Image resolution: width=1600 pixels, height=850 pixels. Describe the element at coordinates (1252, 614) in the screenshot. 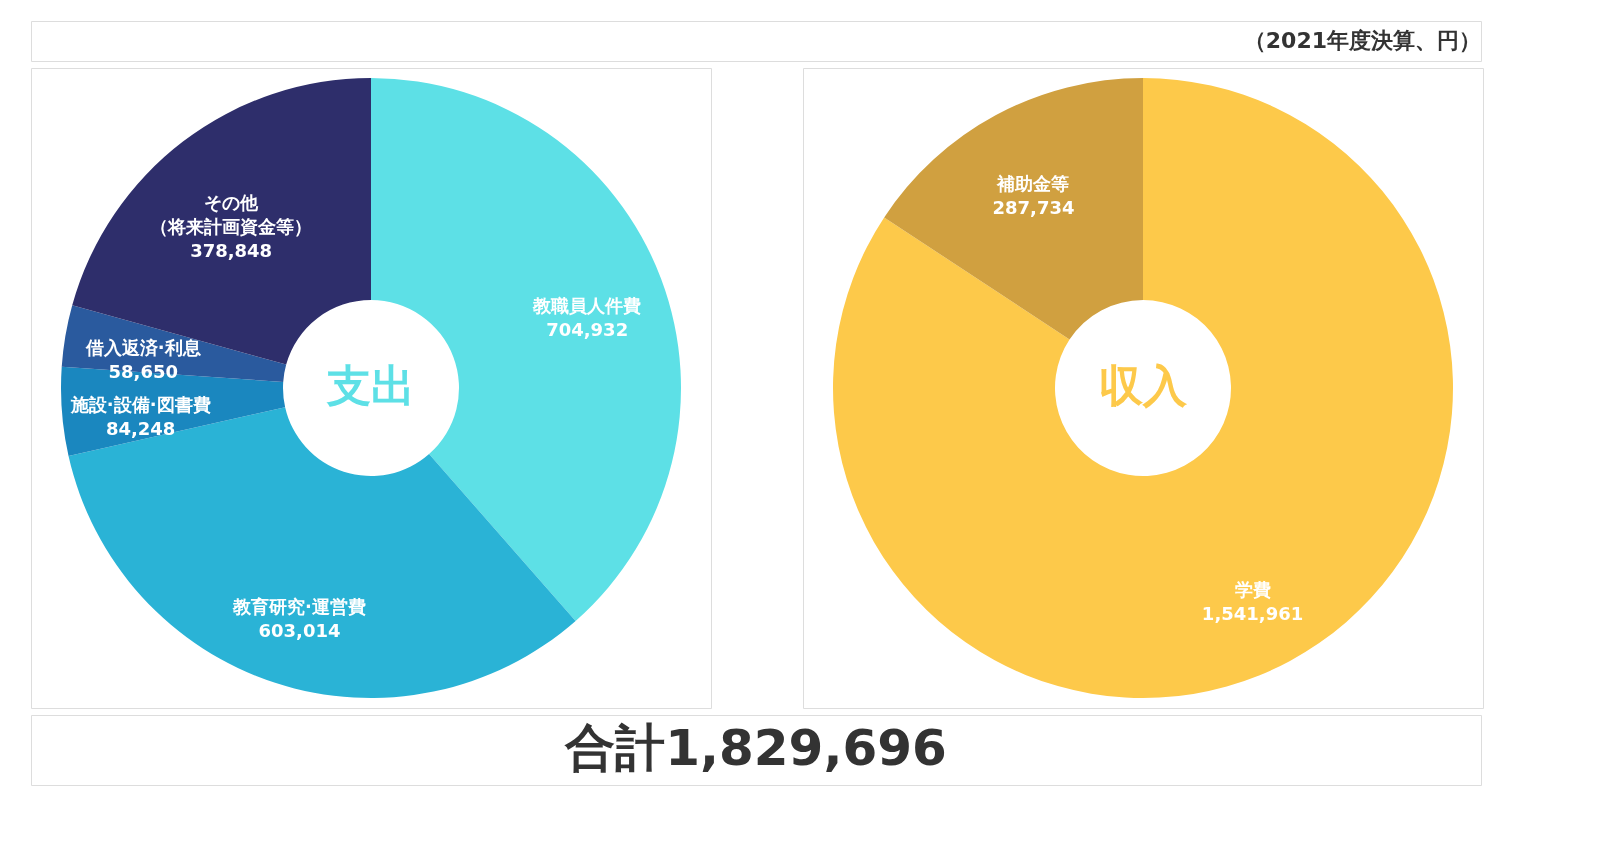

I see `data-label: 1,541,961` at that location.